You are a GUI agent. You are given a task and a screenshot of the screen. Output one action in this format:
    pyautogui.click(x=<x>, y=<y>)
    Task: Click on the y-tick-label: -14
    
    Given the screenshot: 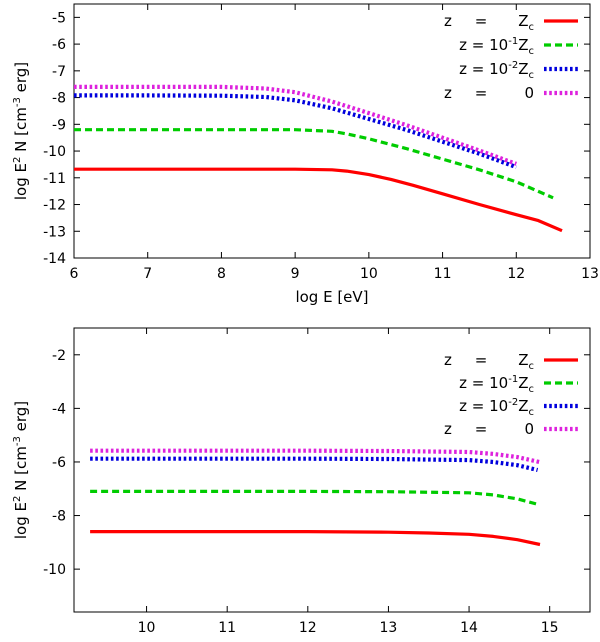 What is the action you would take?
    pyautogui.click(x=54, y=259)
    